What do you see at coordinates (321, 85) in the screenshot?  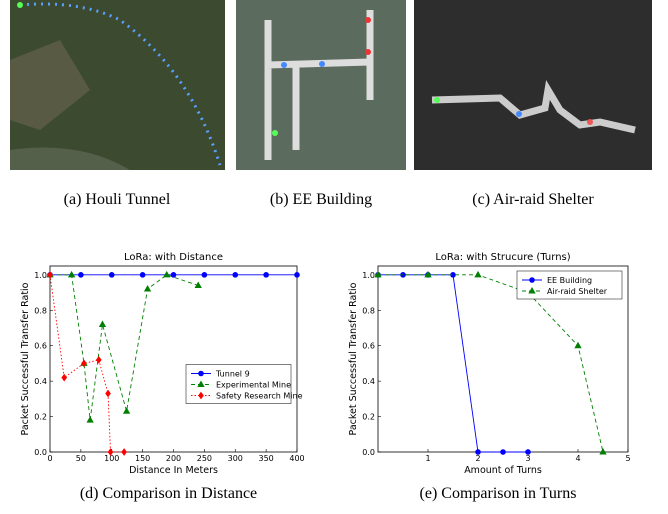 I see `photo-b` at bounding box center [321, 85].